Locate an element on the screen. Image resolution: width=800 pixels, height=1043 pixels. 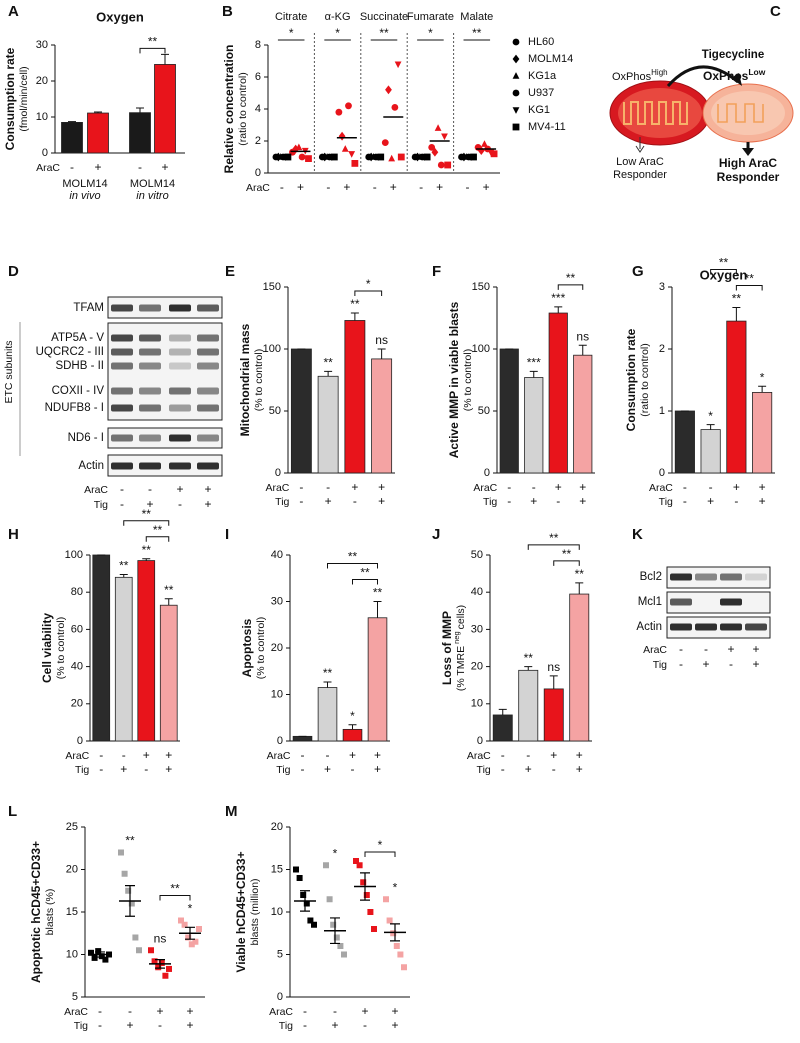
category-label: α-KG is located at coordinates (338, 17).